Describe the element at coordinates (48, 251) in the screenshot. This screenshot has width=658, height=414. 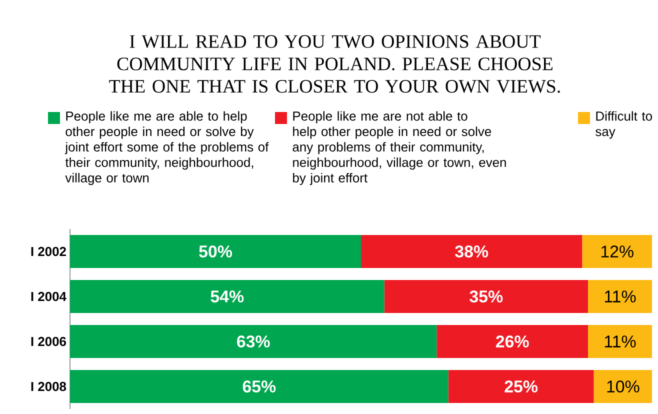
I see `y-tick-label: I 2002` at that location.